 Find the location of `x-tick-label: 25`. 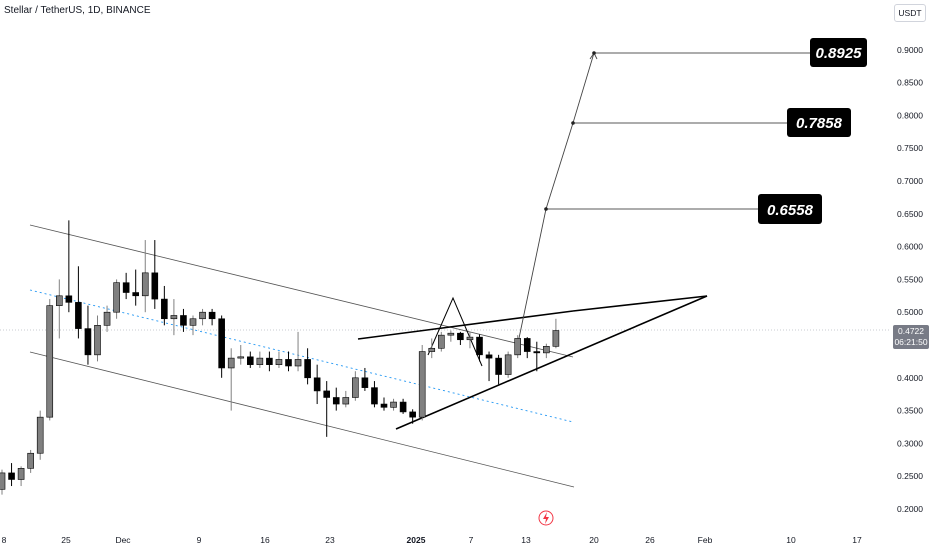

x-tick-label: 25 is located at coordinates (66, 540).